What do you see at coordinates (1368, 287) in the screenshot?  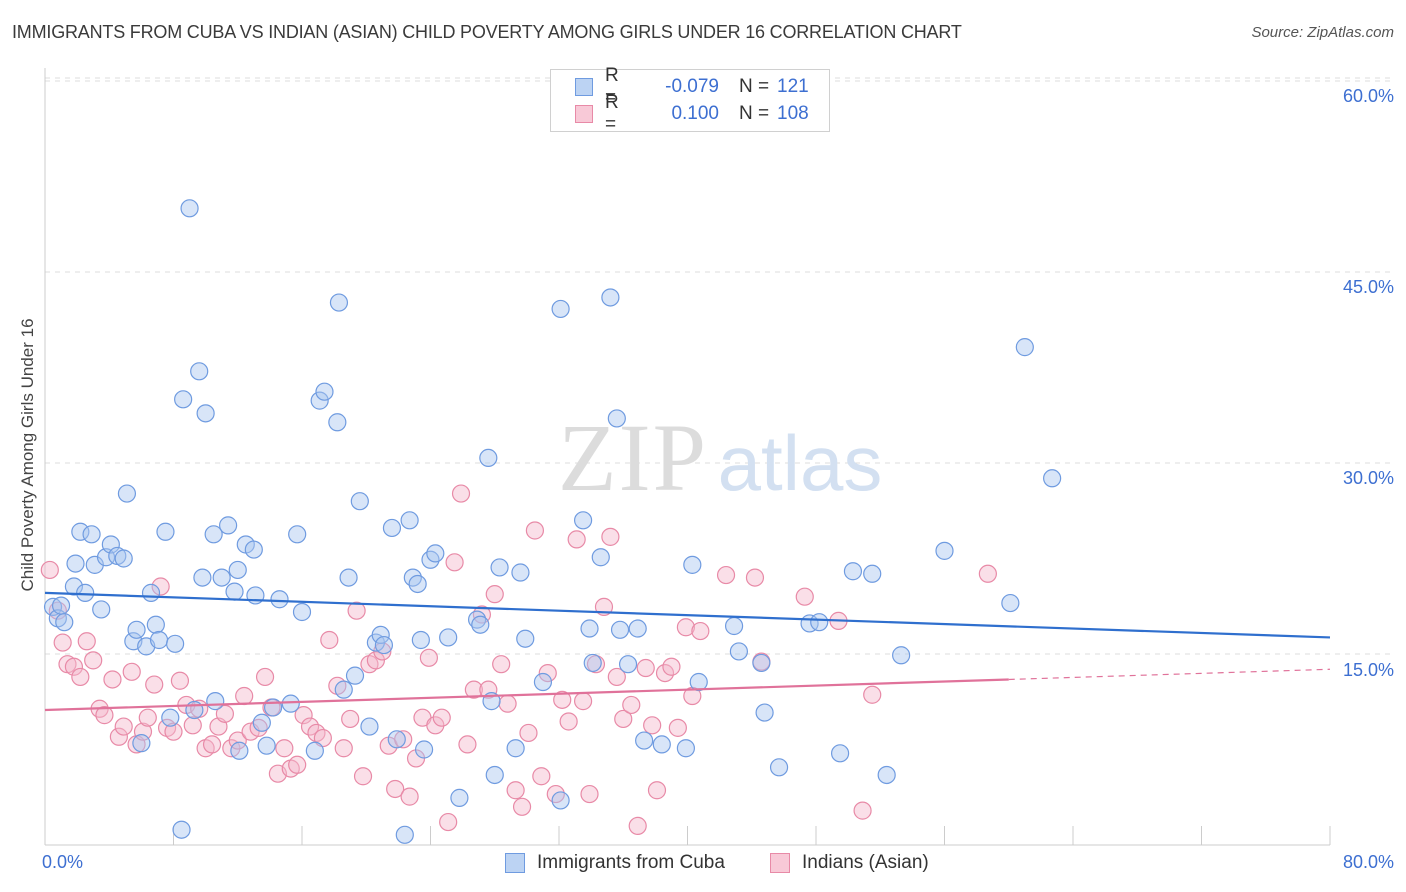 I see `y-tick-45: 45.0%` at bounding box center [1368, 287].